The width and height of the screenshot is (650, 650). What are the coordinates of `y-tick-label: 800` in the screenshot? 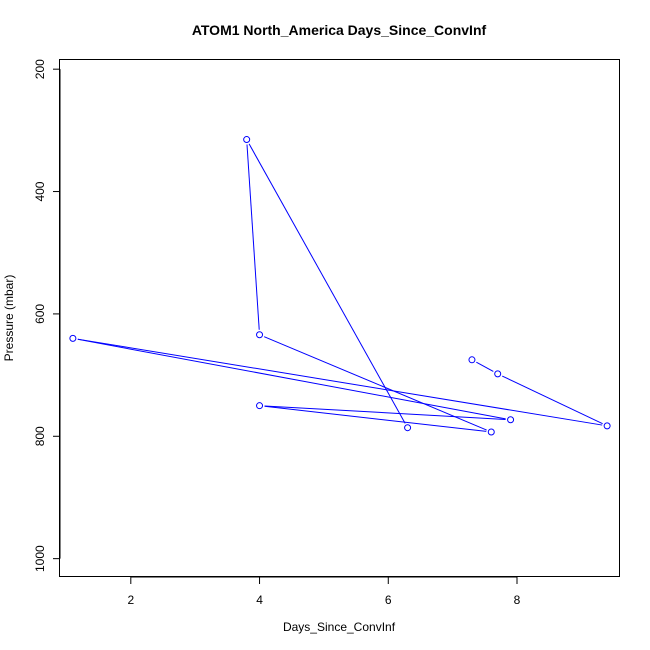 It's located at (40, 436).